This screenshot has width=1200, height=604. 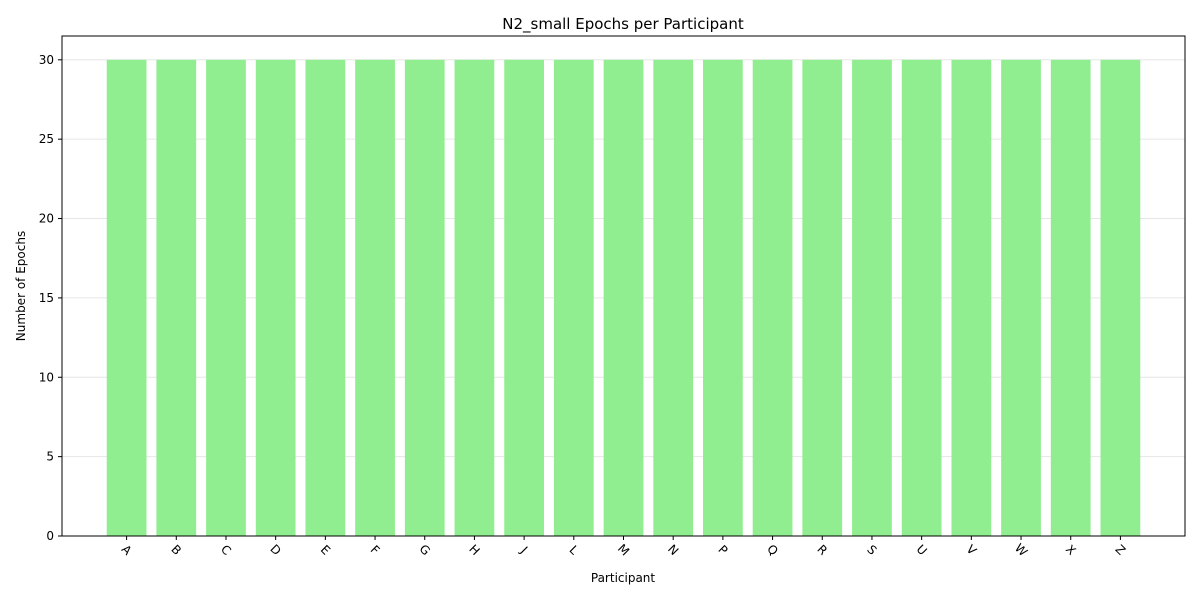 What do you see at coordinates (46, 219) in the screenshot?
I see `y-tick-label: 20` at bounding box center [46, 219].